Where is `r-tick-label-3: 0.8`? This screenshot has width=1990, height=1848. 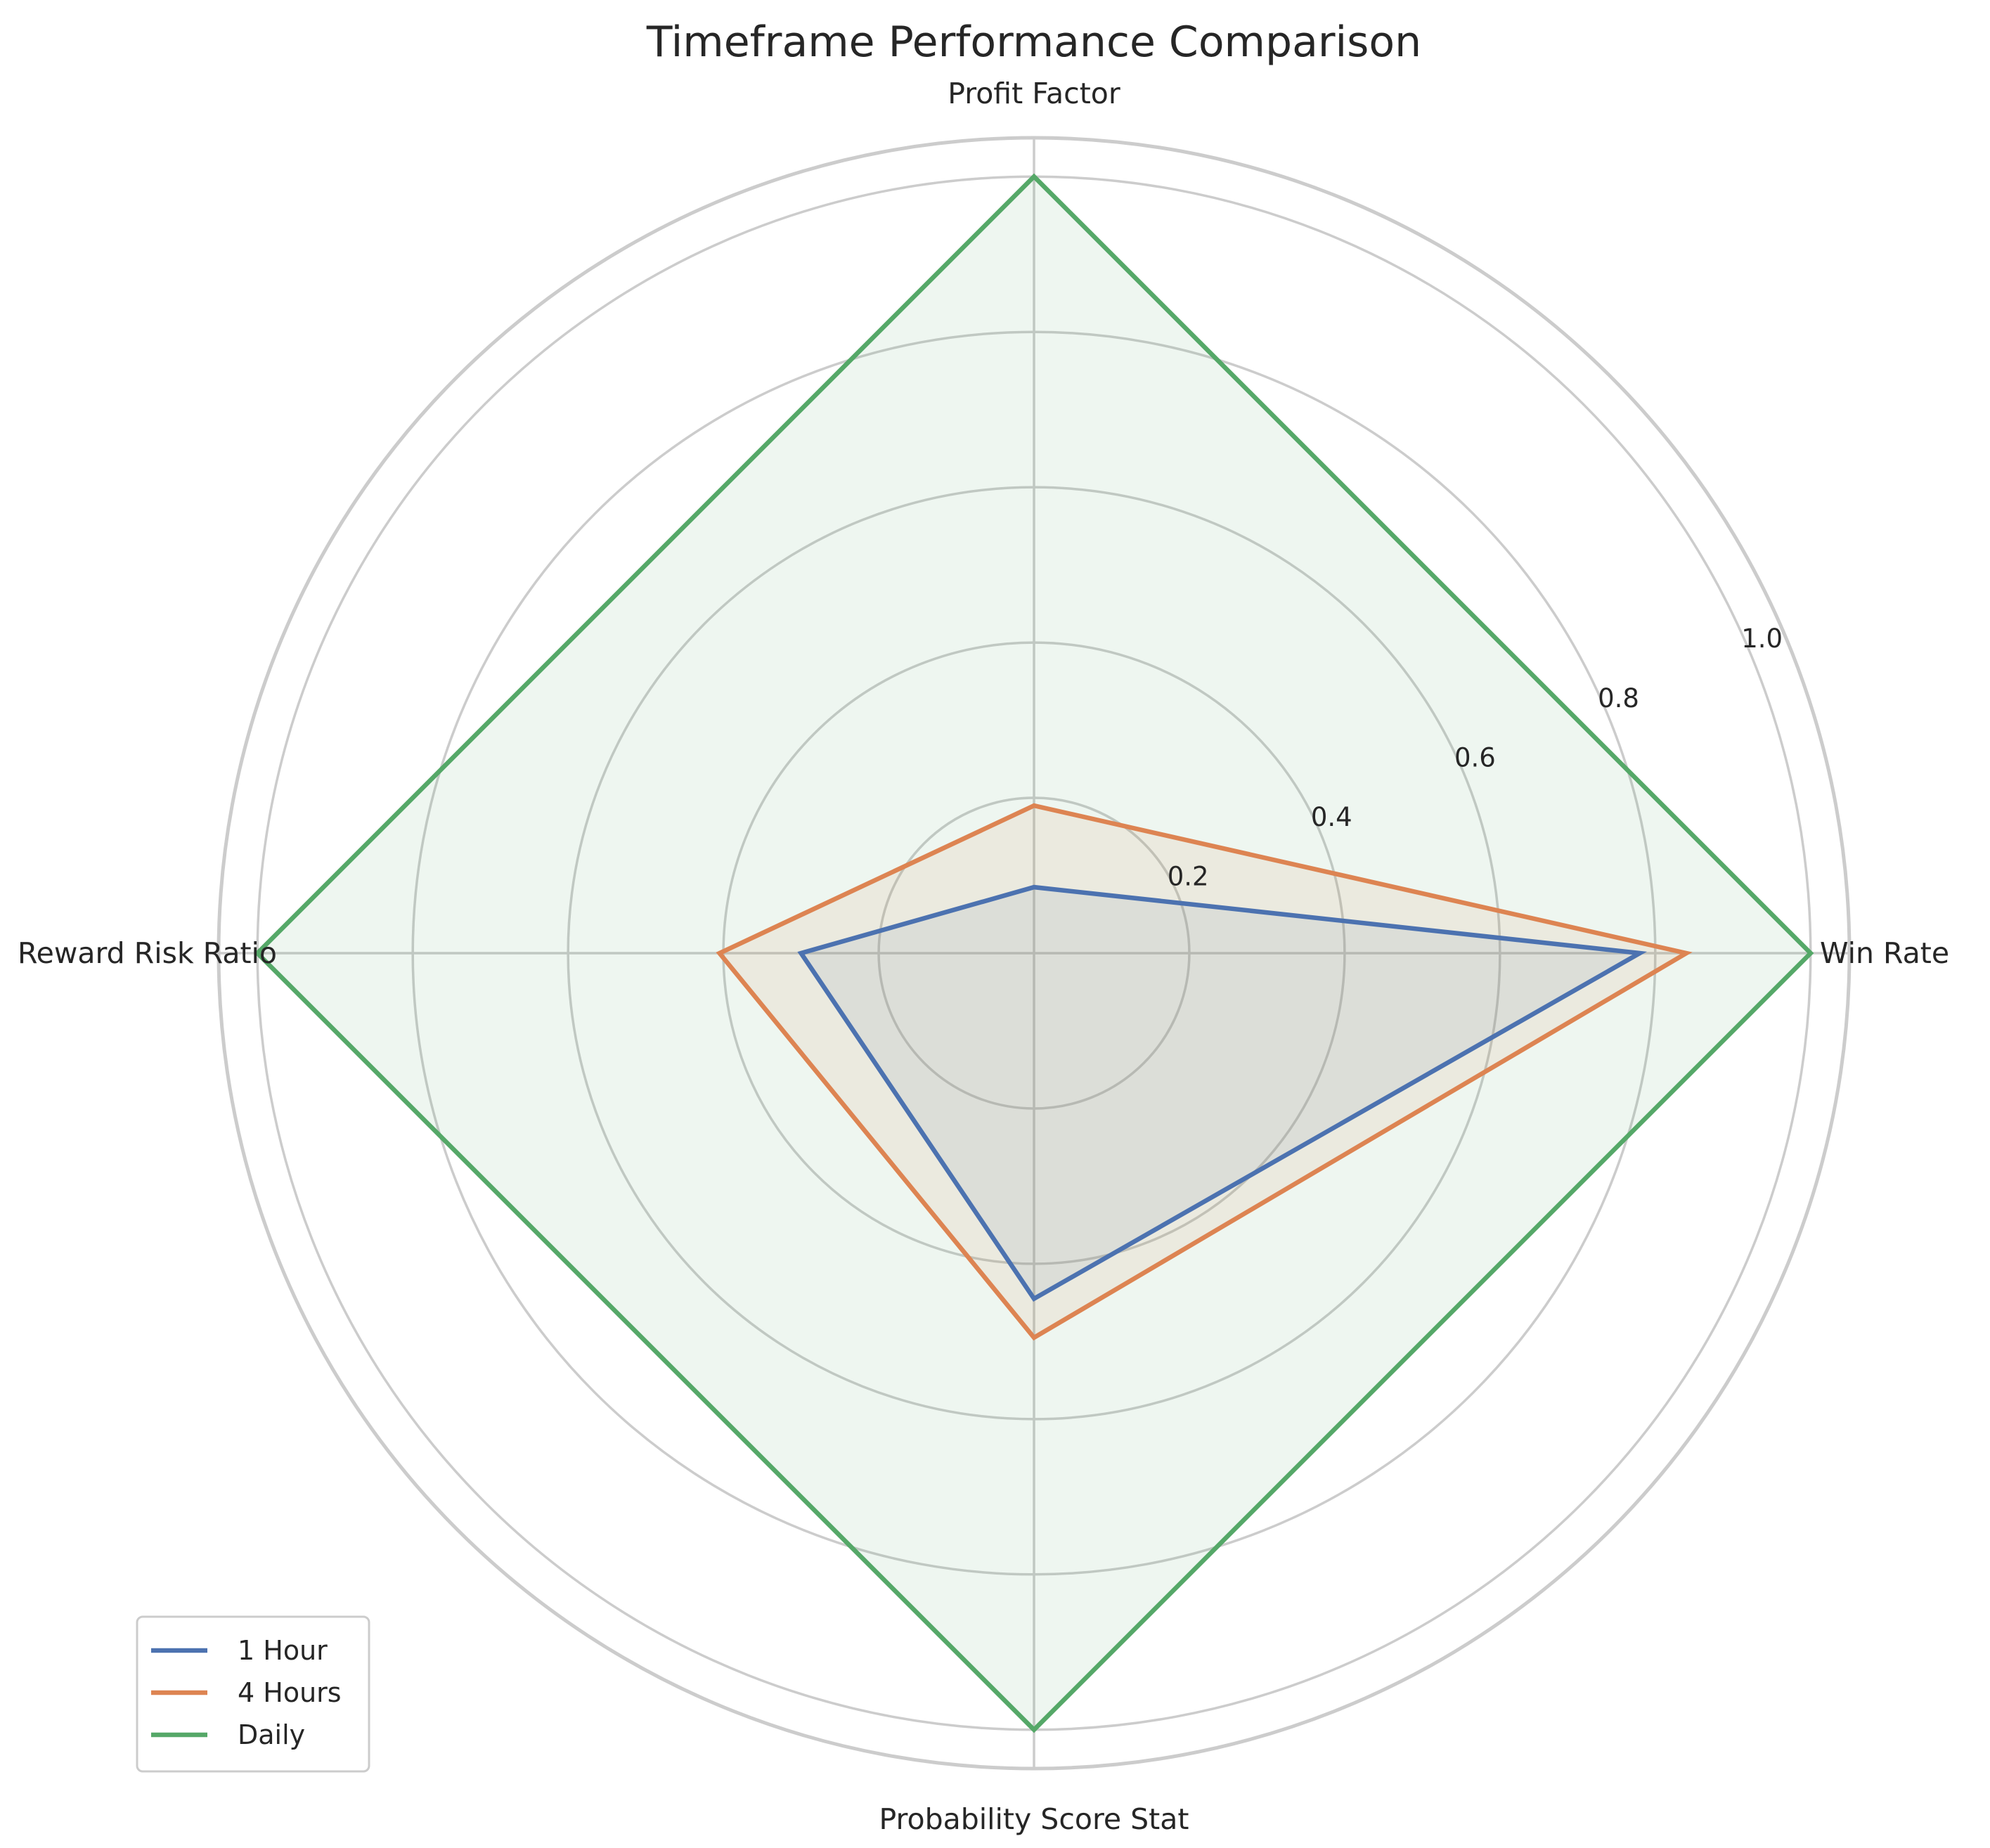
r-tick-label-3: 0.8 is located at coordinates (1618, 698).